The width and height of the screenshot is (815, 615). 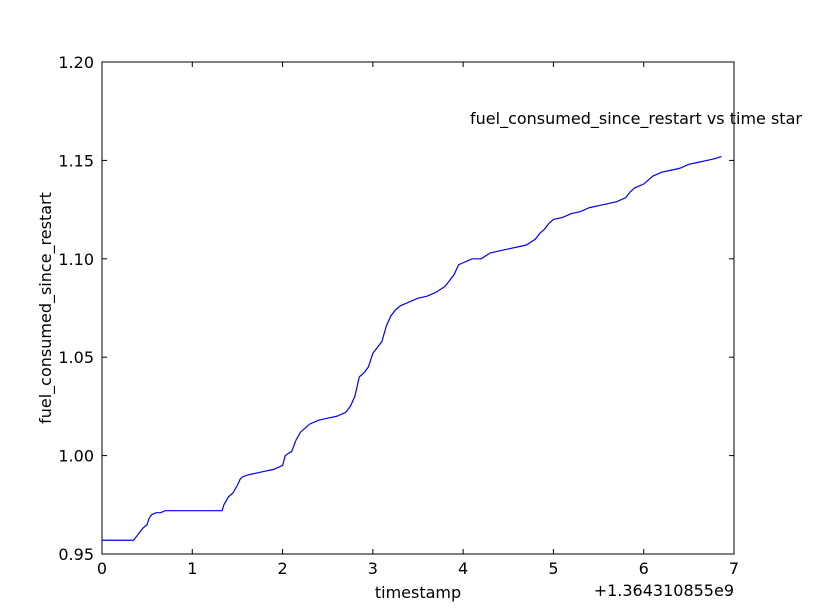 What do you see at coordinates (46, 308) in the screenshot?
I see `y-axis-label: fuel_consumed_since_restart` at bounding box center [46, 308].